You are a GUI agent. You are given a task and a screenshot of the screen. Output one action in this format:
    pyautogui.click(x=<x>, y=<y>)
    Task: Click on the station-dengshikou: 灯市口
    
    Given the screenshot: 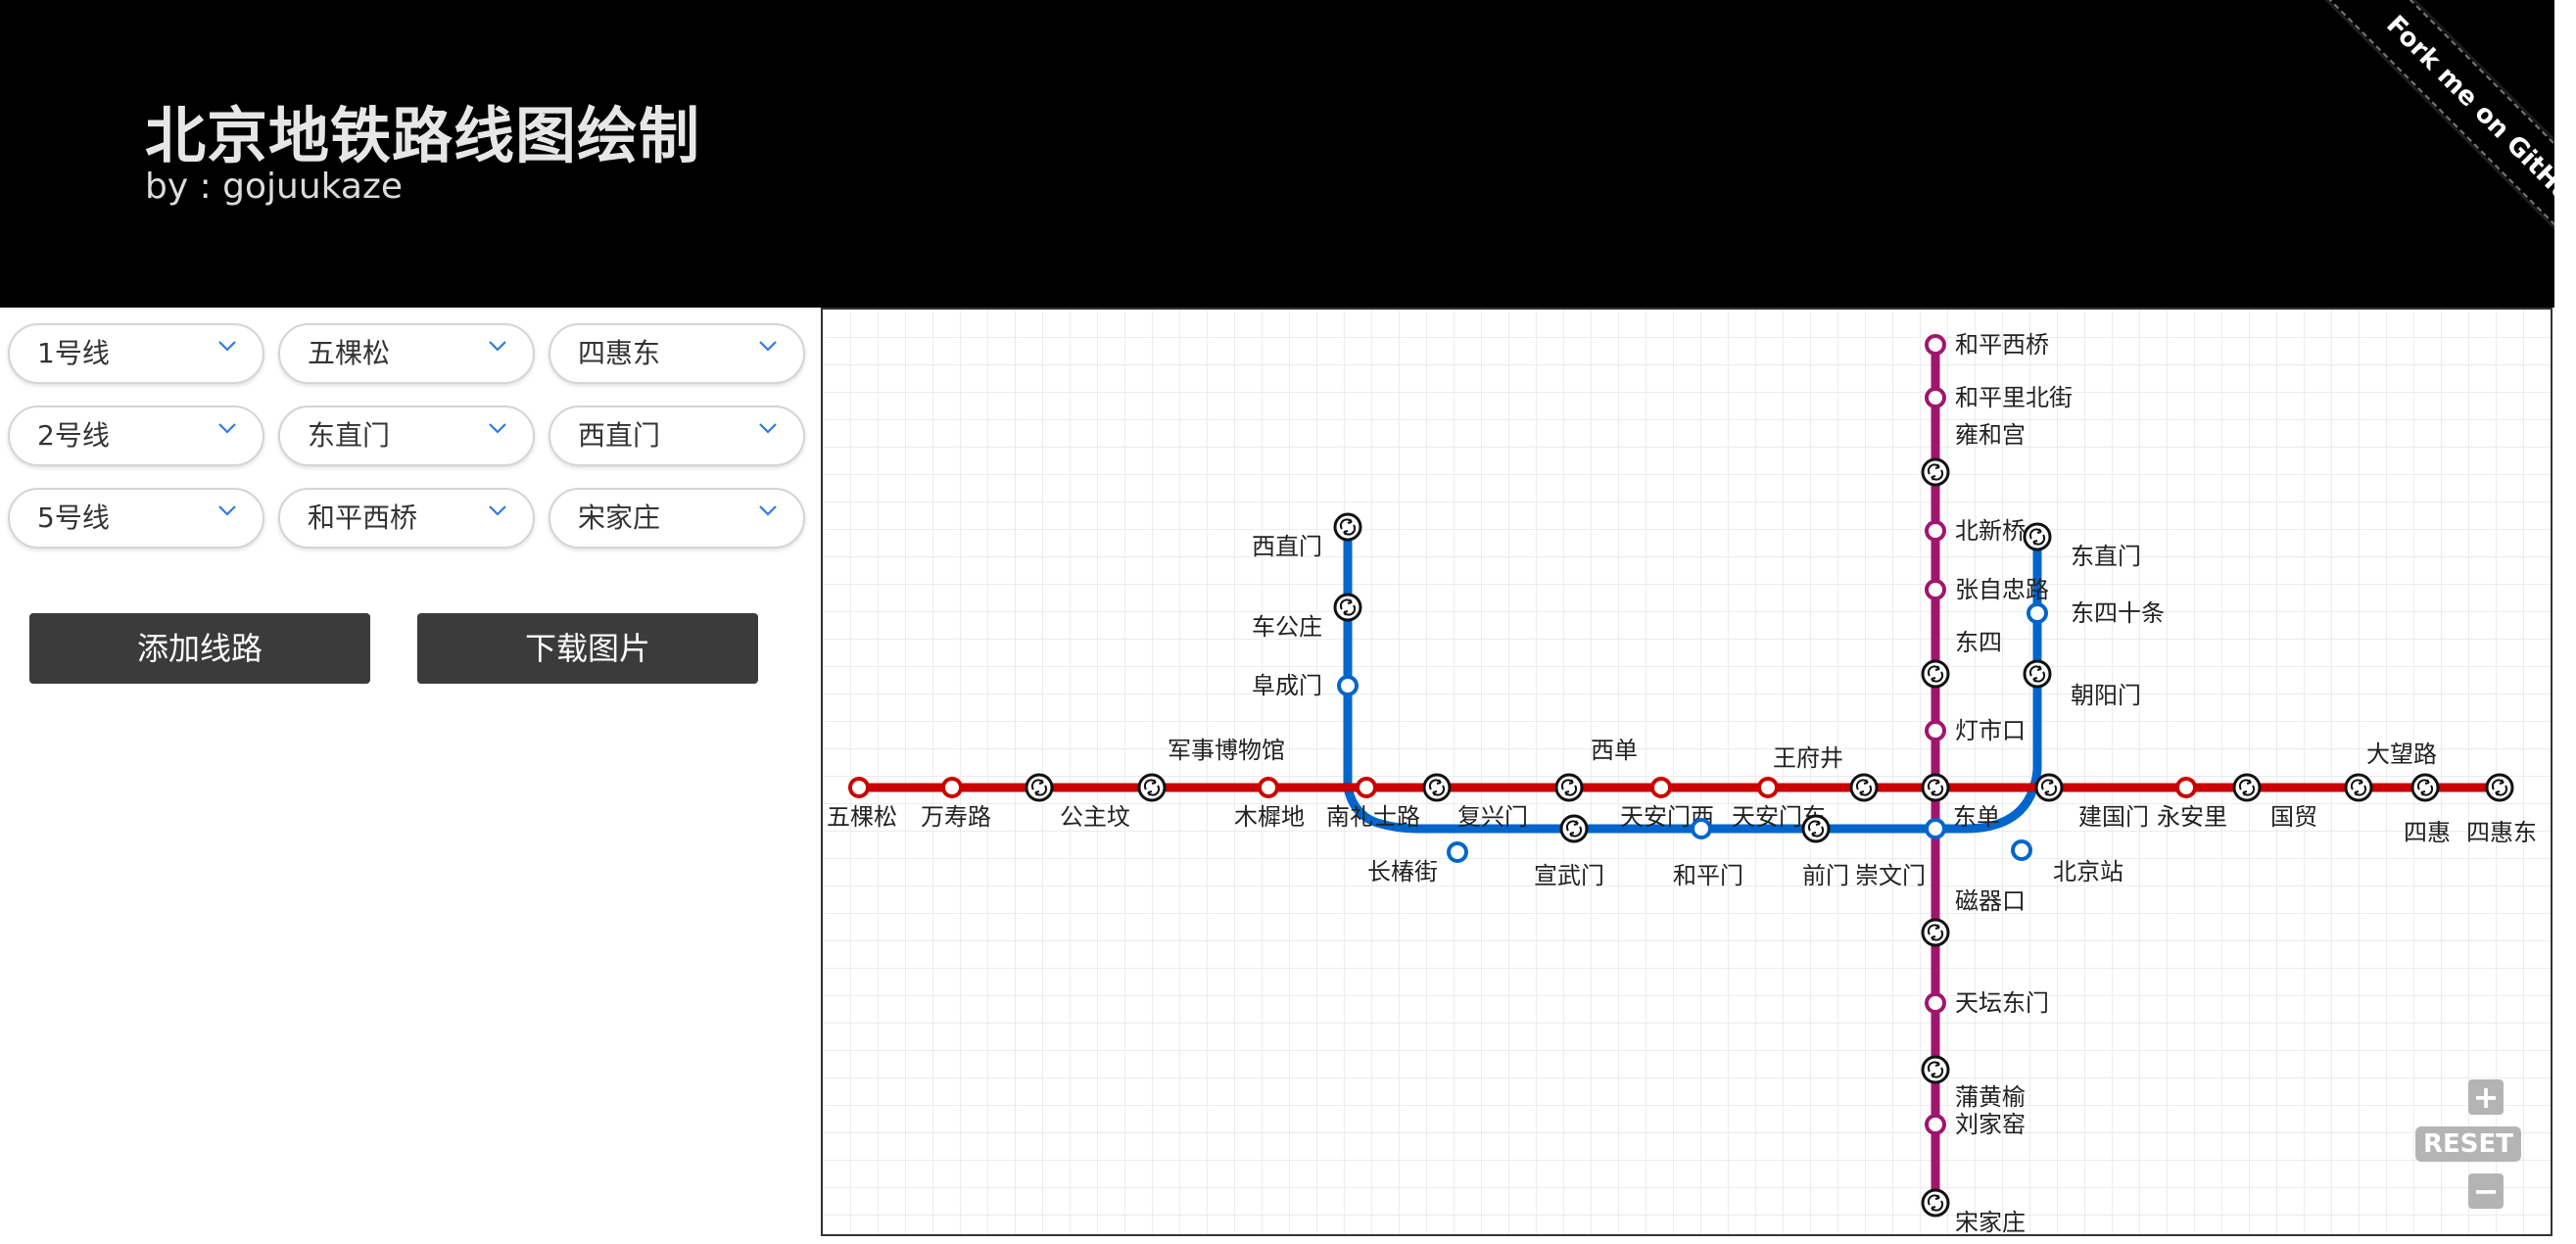 What is the action you would take?
    pyautogui.click(x=1976, y=730)
    